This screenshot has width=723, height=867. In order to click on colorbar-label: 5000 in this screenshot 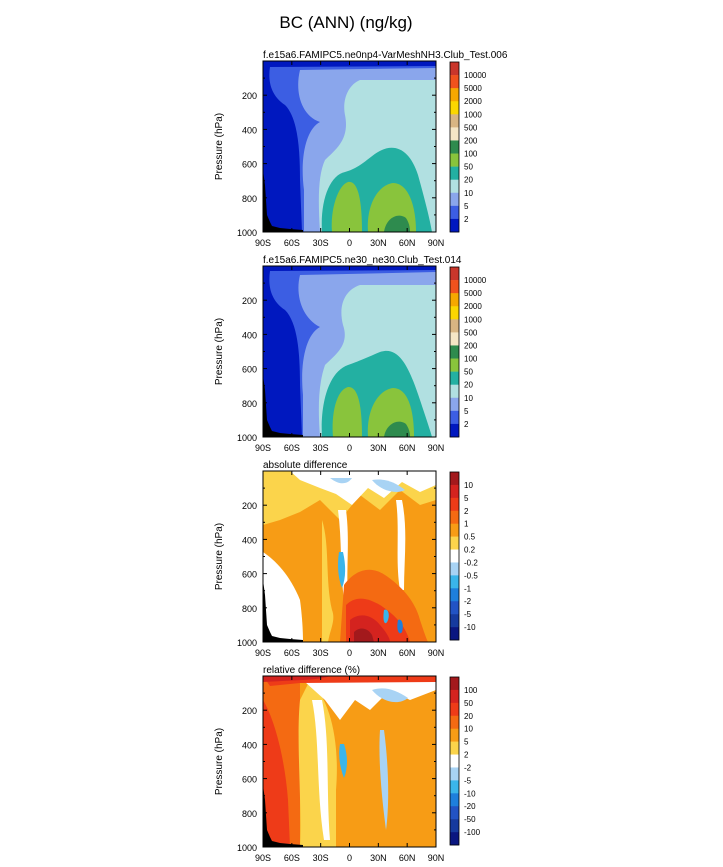, I will do `click(473, 88)`.